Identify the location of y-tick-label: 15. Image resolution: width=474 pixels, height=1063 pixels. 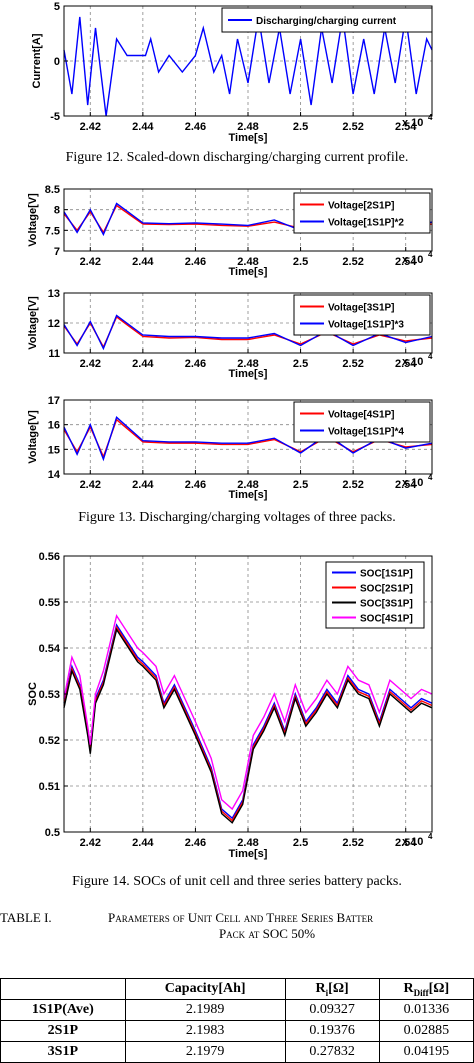
(54, 450).